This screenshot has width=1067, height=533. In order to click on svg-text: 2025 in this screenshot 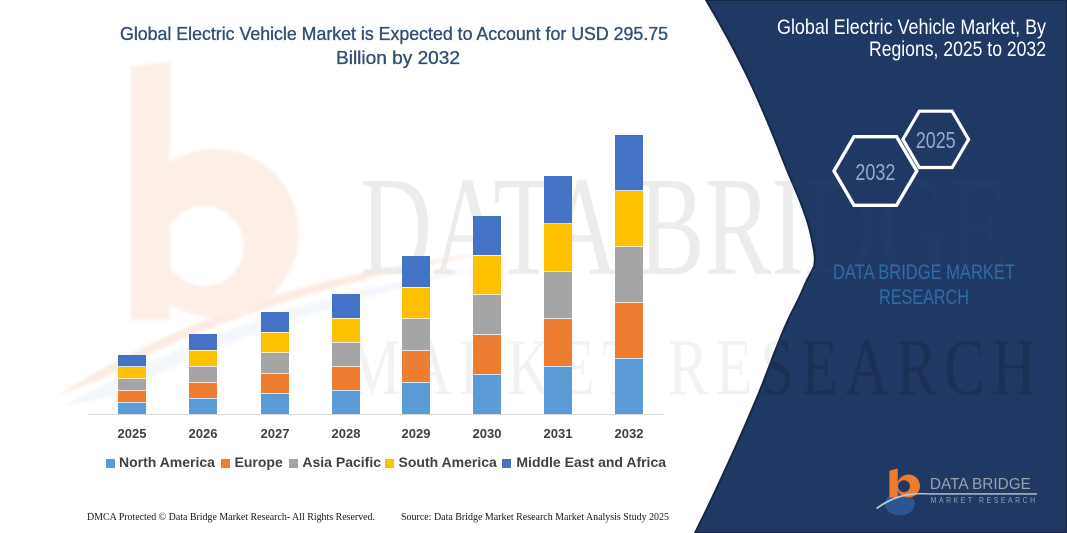, I will do `click(936, 140)`.